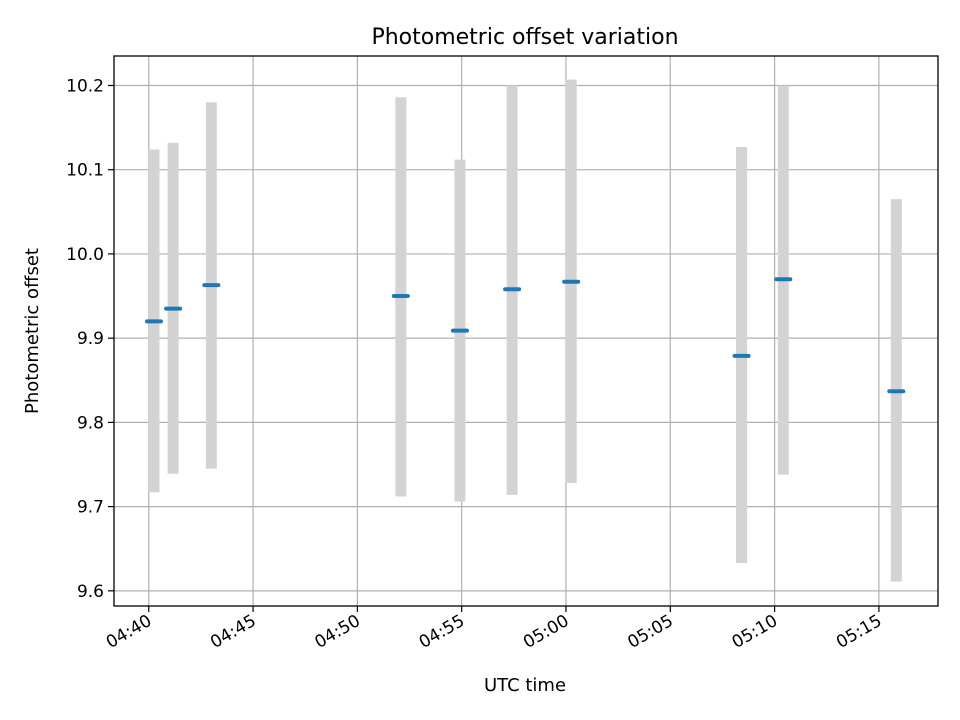  I want to click on y-tick-label: 9.8, so click(90, 423).